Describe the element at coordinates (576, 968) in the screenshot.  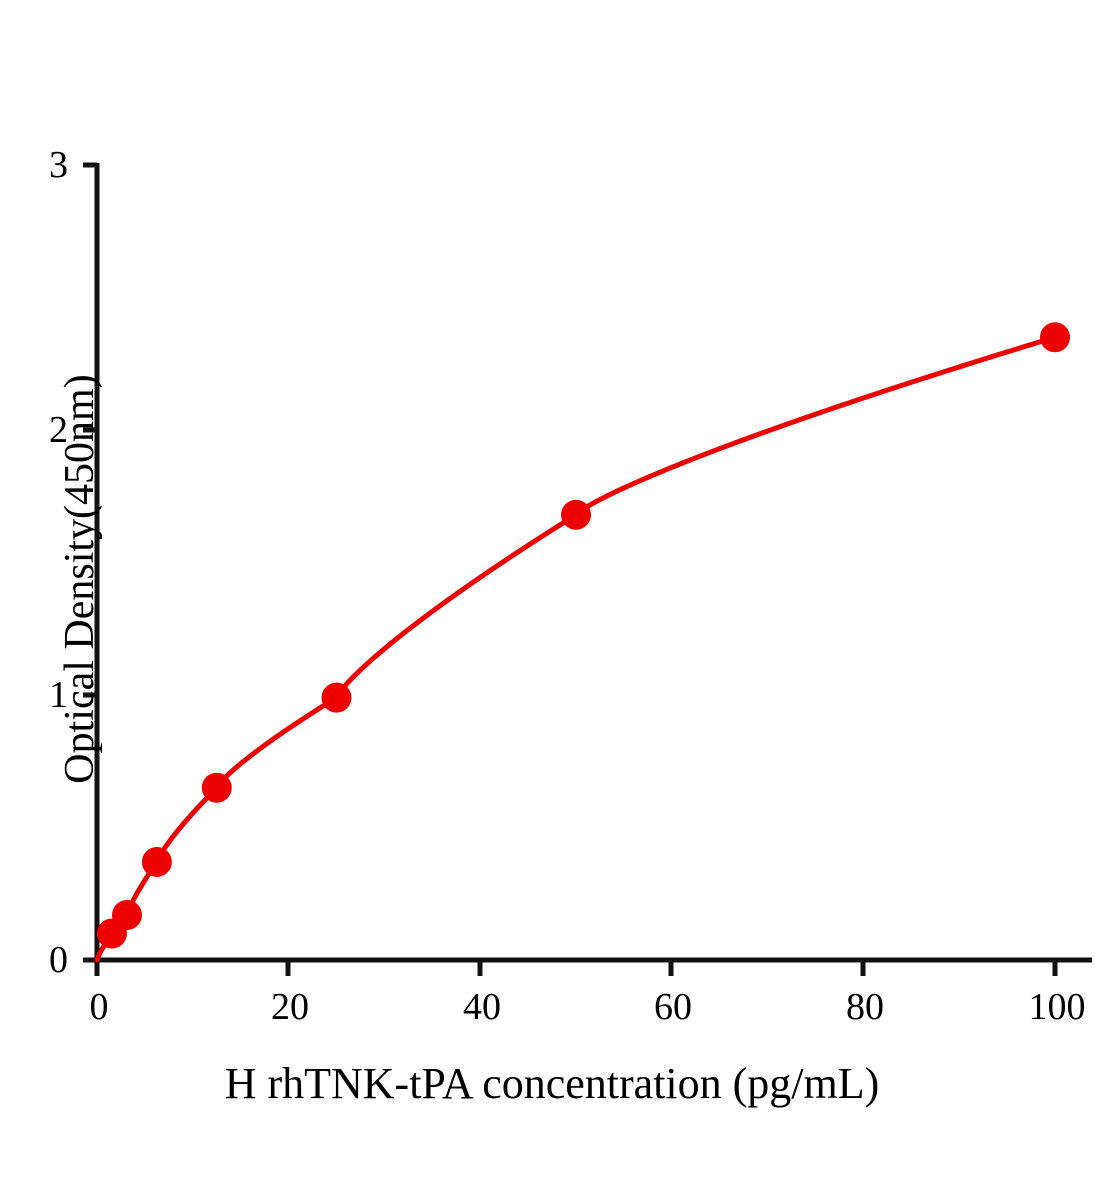
I see `x-ticks-group` at that location.